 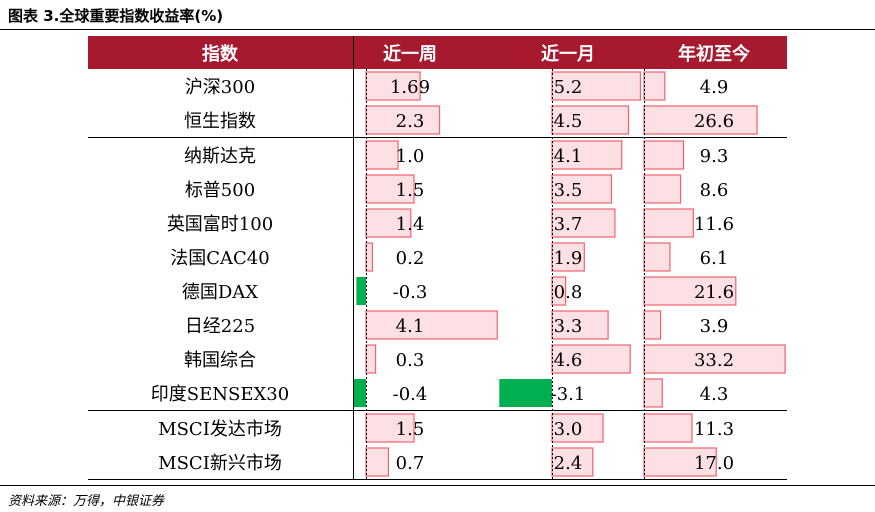 What do you see at coordinates (568, 394) in the screenshot?
I see `month-value: -3.1` at bounding box center [568, 394].